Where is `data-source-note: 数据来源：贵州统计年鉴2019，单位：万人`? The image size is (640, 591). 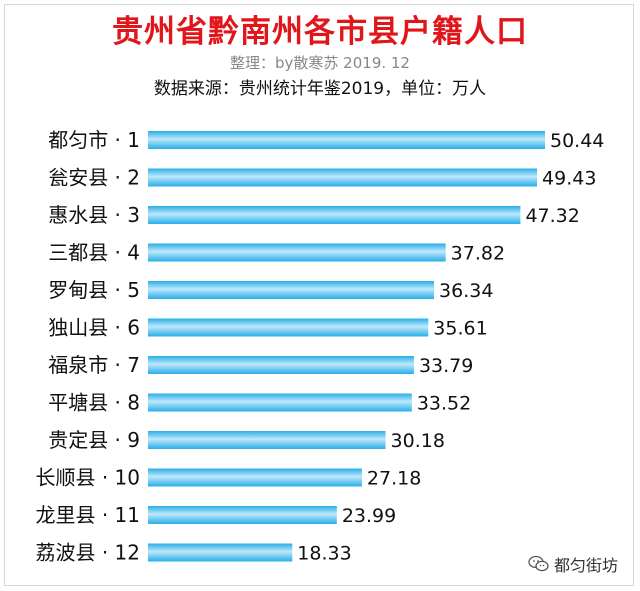 data-source-note: 数据来源：贵州统计年鉴2019，单位：万人 is located at coordinates (320, 89).